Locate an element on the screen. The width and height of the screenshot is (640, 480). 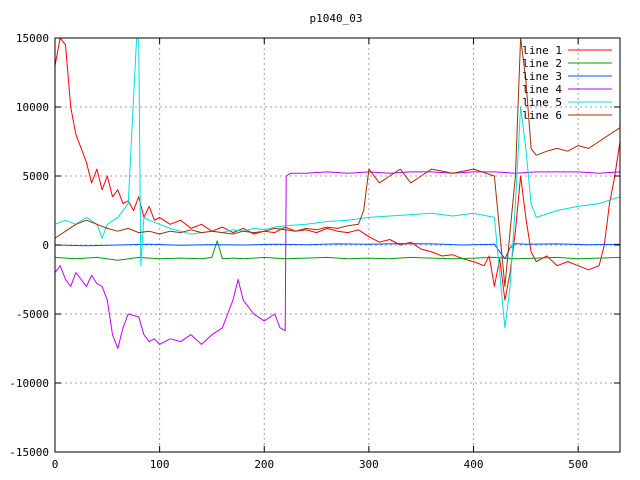
legend-label: line 4 is located at coordinates (542, 89).